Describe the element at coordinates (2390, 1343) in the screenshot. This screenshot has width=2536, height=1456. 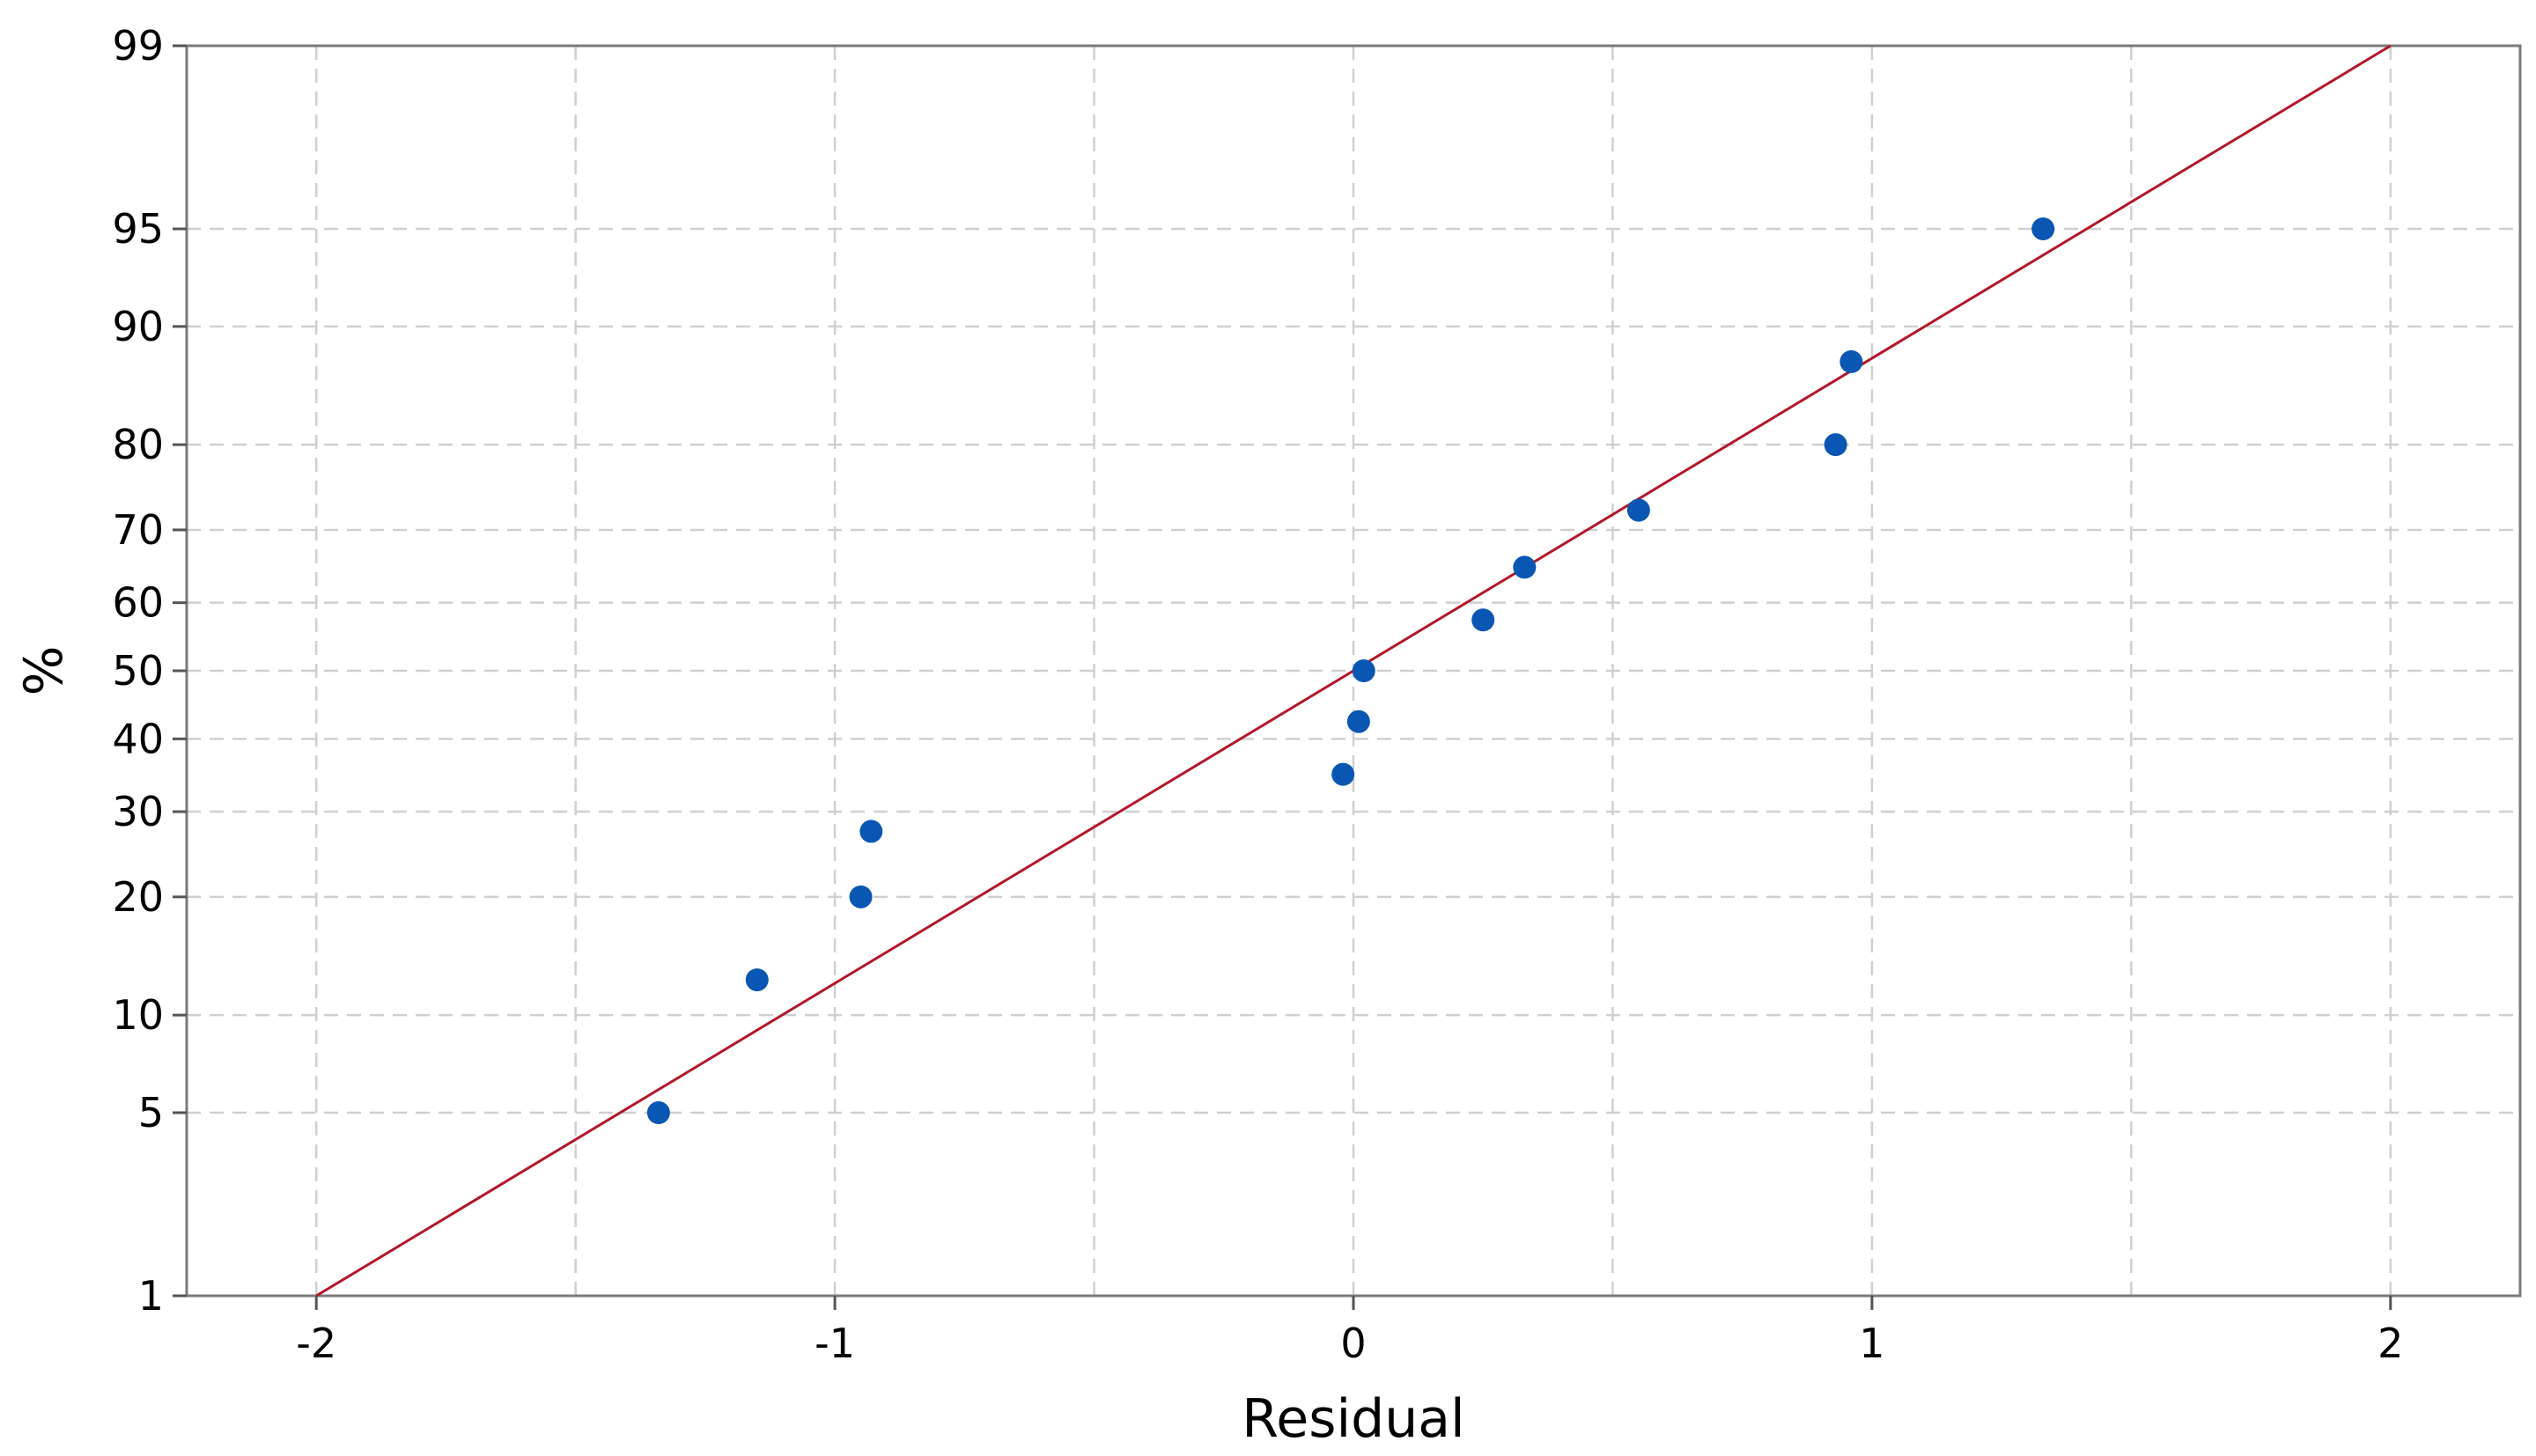
I see `x-tick-label: 2` at that location.